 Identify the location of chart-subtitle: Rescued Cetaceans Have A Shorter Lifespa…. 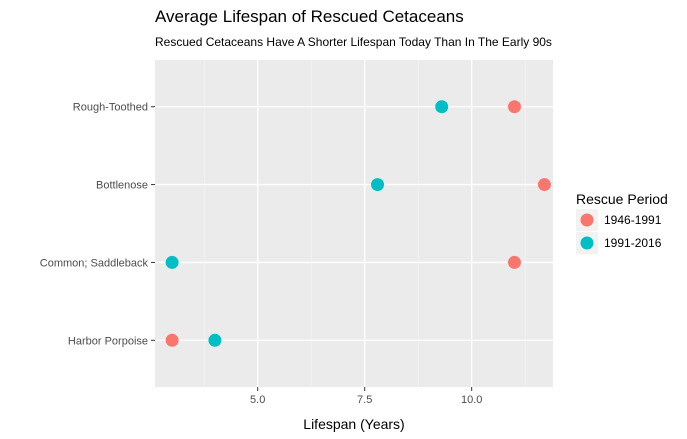
(353, 42).